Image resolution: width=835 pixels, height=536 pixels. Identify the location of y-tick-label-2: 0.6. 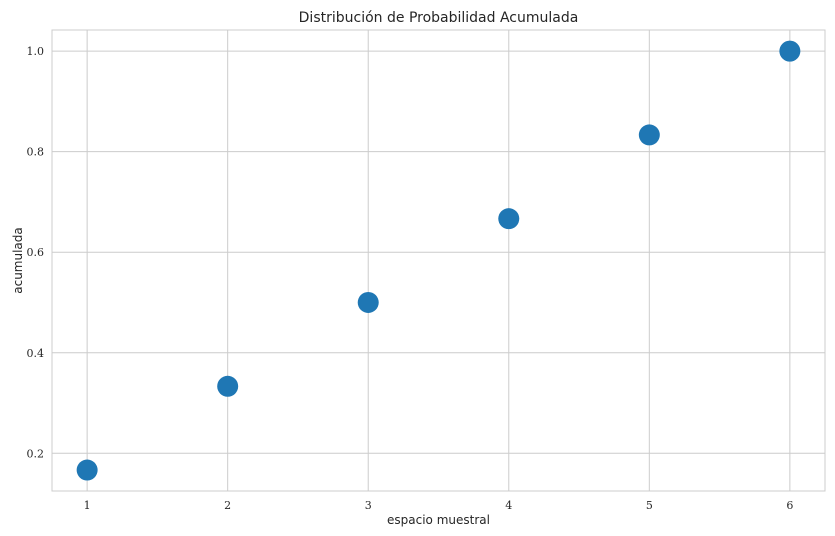
(36, 252).